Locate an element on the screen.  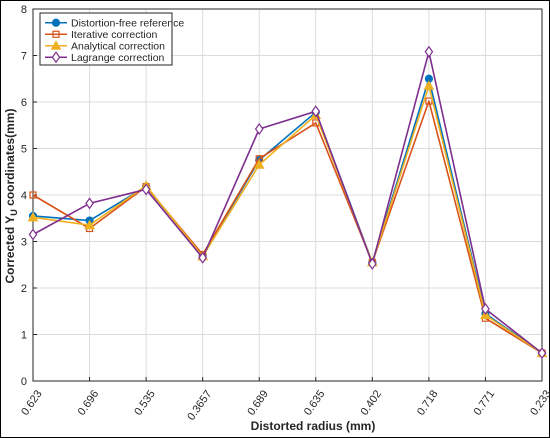
y-tick-label: 1 is located at coordinates (24, 336).